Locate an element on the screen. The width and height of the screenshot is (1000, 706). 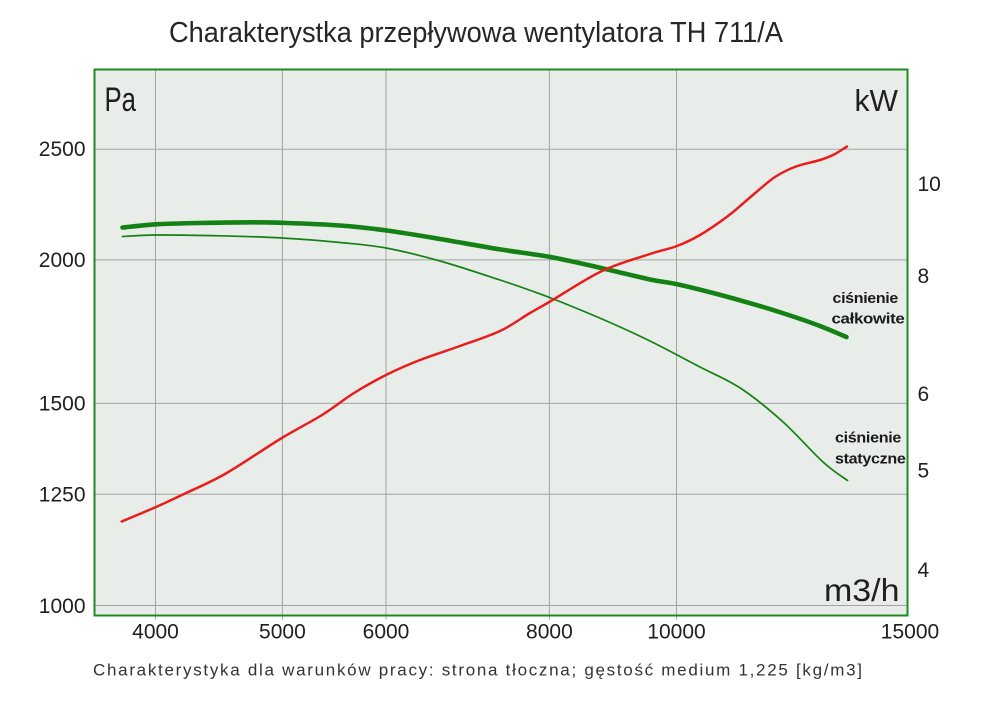
svg-text: 6000 is located at coordinates (386, 632).